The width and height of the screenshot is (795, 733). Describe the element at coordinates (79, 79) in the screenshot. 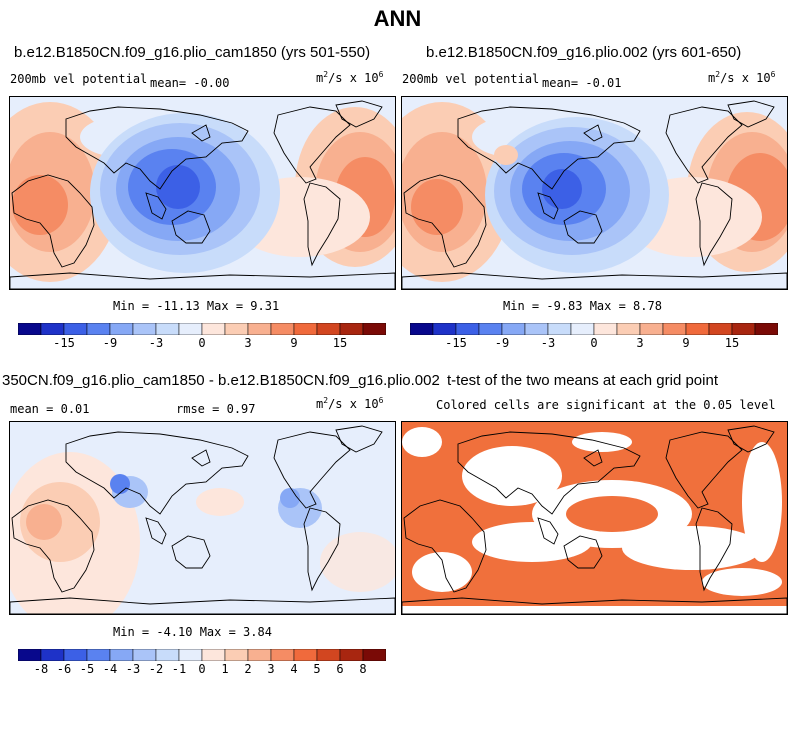

I see `panel1-field: 200mb vel potential` at that location.